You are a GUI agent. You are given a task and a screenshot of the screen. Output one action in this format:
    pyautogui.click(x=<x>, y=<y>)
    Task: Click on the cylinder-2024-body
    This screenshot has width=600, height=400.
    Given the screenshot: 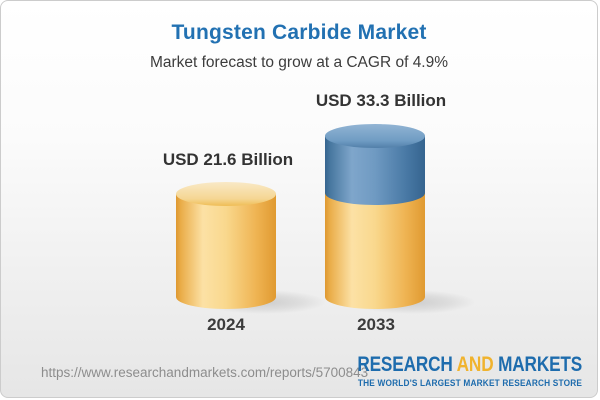 What is the action you would take?
    pyautogui.click(x=226, y=251)
    